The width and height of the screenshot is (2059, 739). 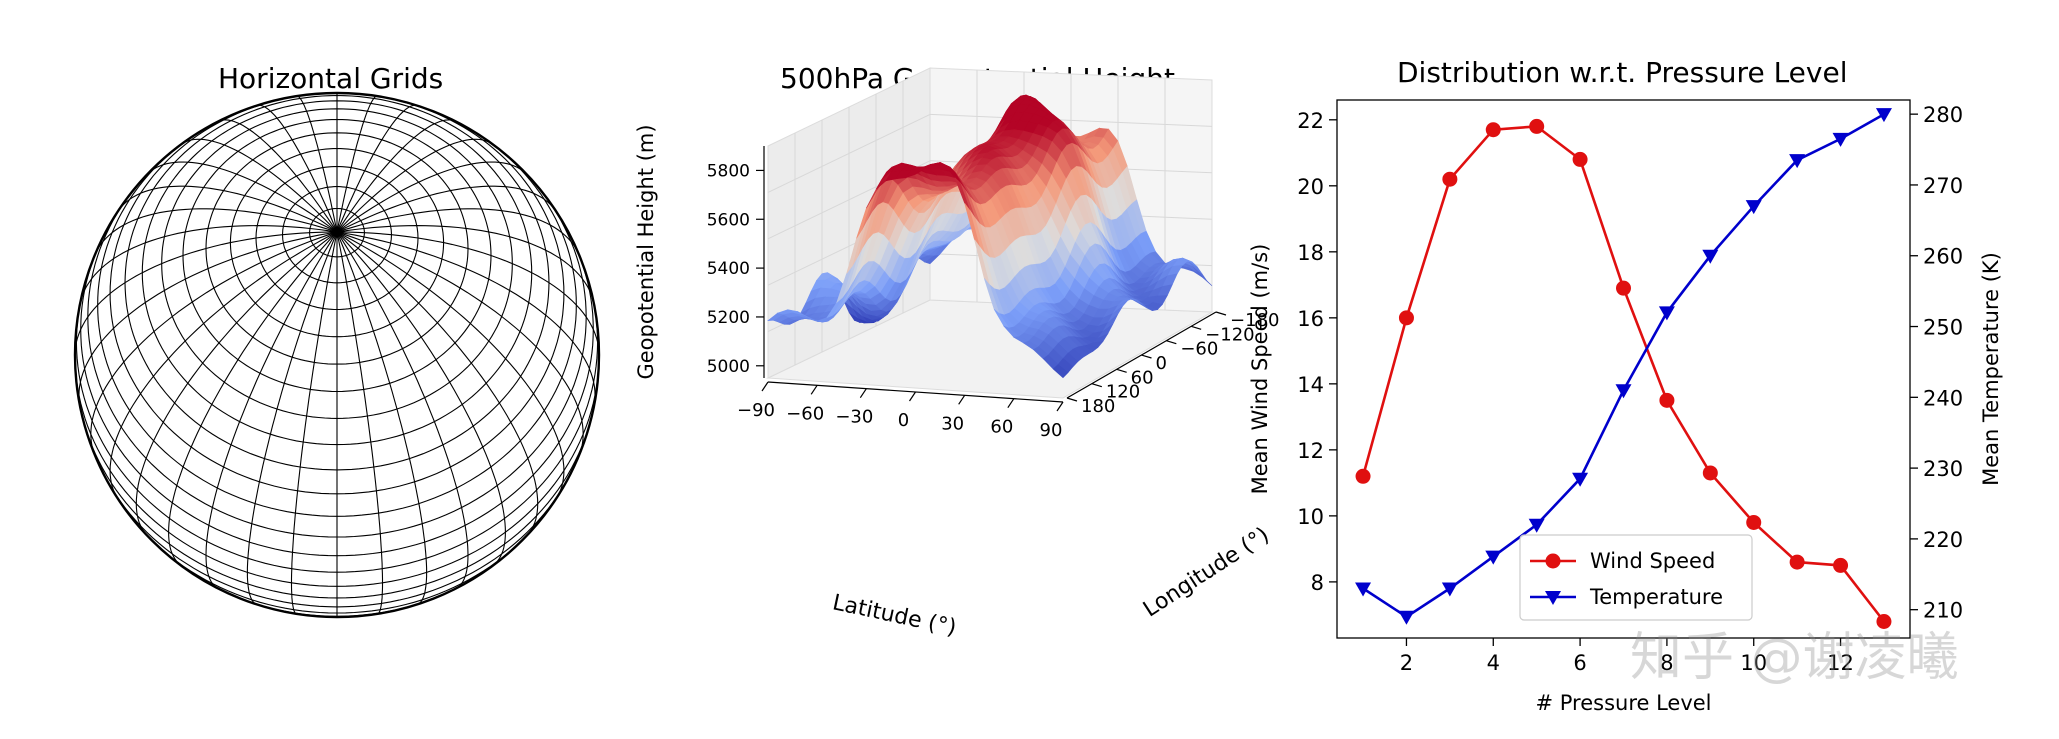 What do you see at coordinates (1123, 392) in the screenshot?
I see `y-tick-label: 120` at bounding box center [1123, 392].